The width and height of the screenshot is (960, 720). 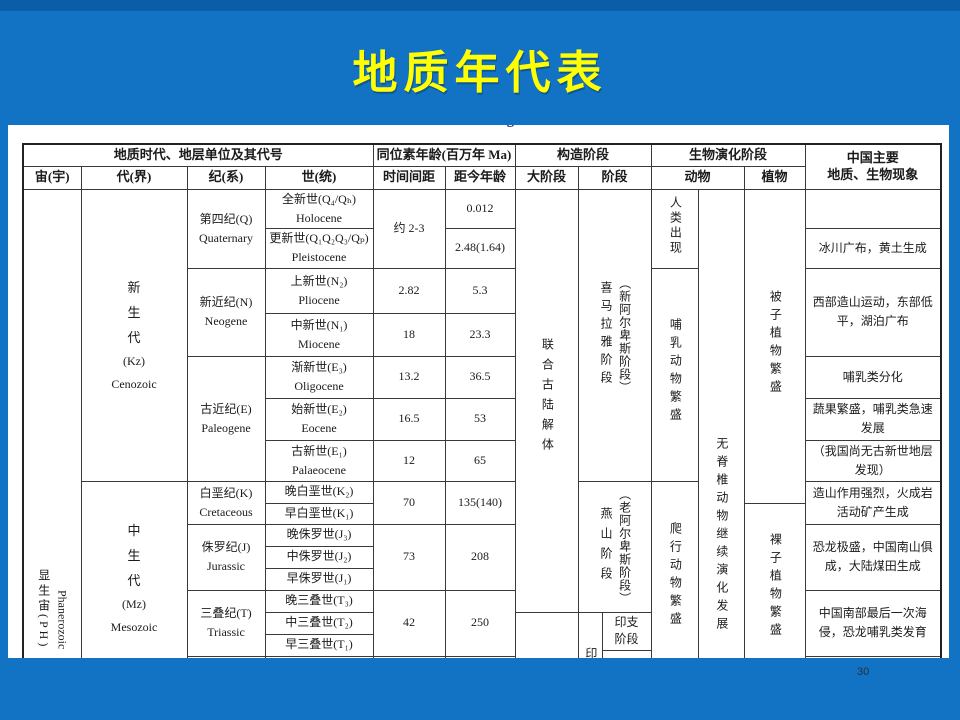 I want to click on header-animal: 动物, so click(x=697, y=177).